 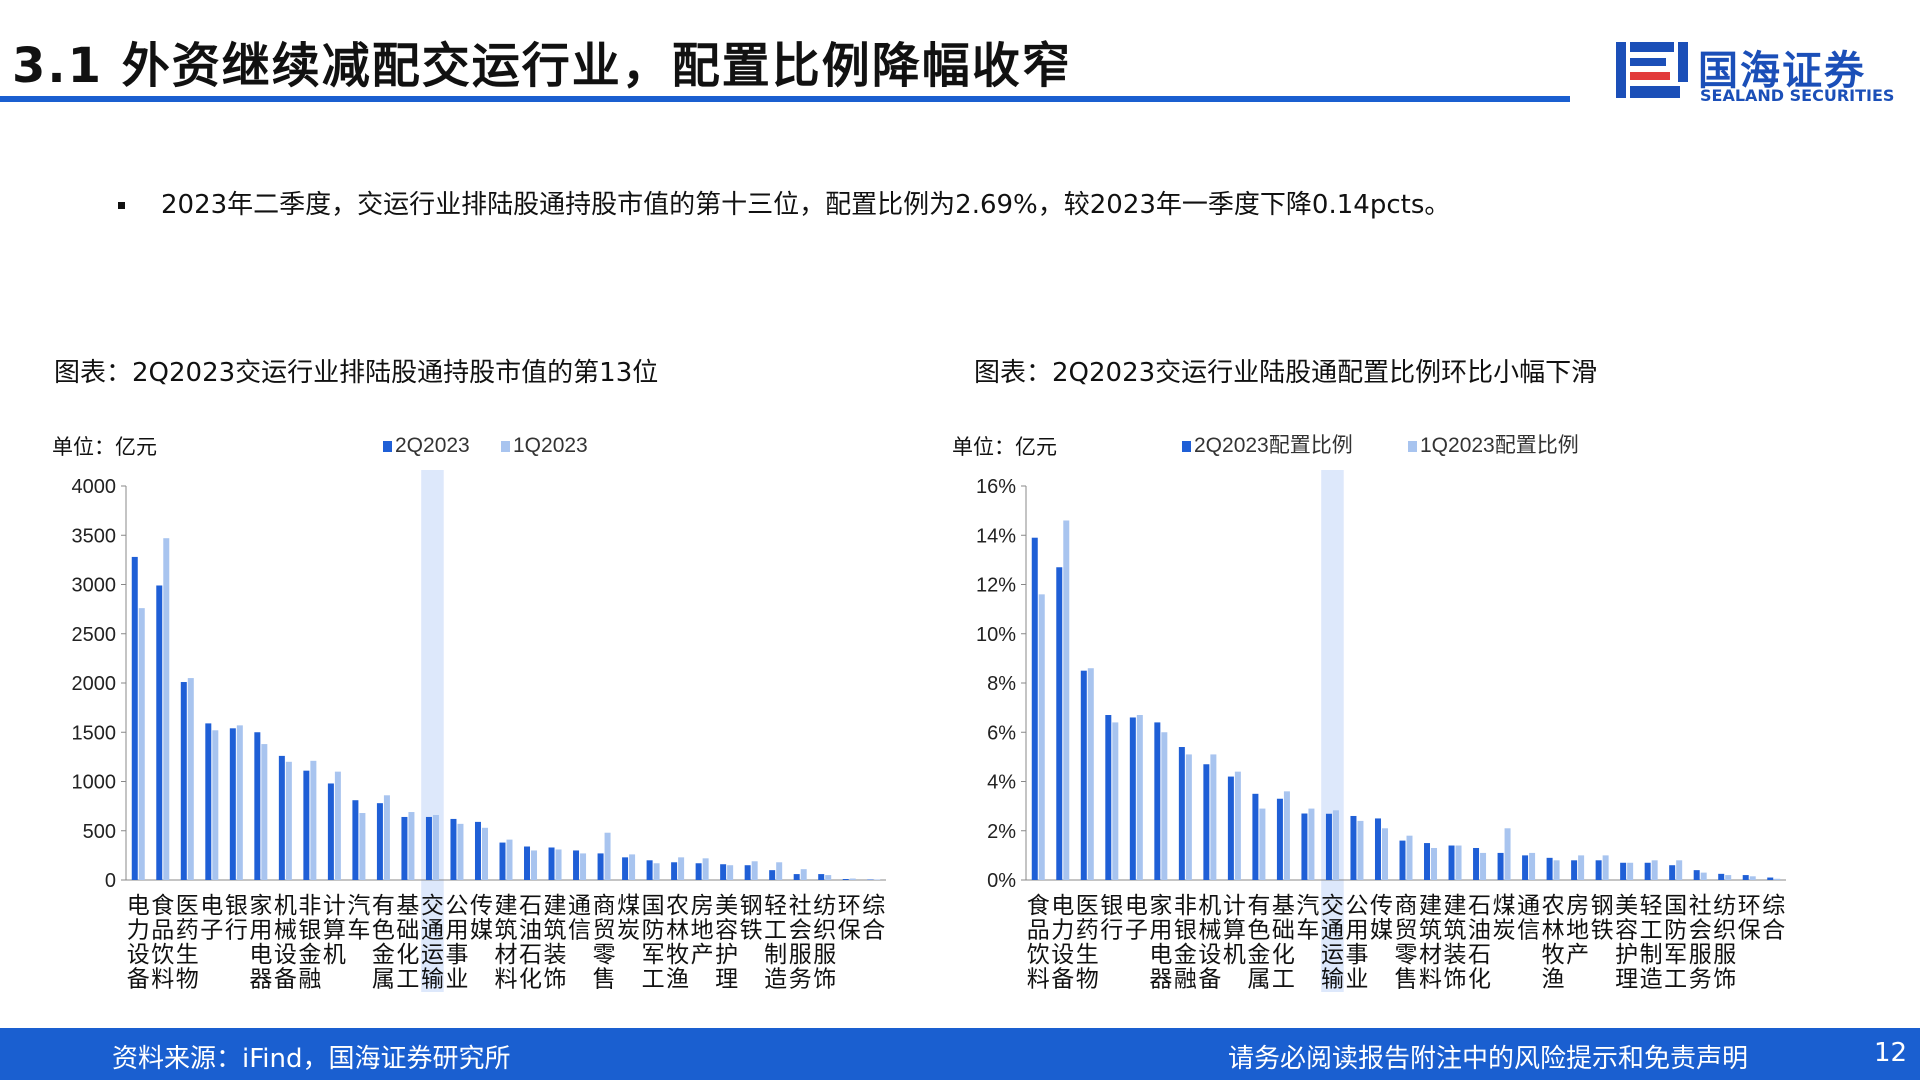 What do you see at coordinates (996, 536) in the screenshot?
I see `y-tick-label: 14%` at bounding box center [996, 536].